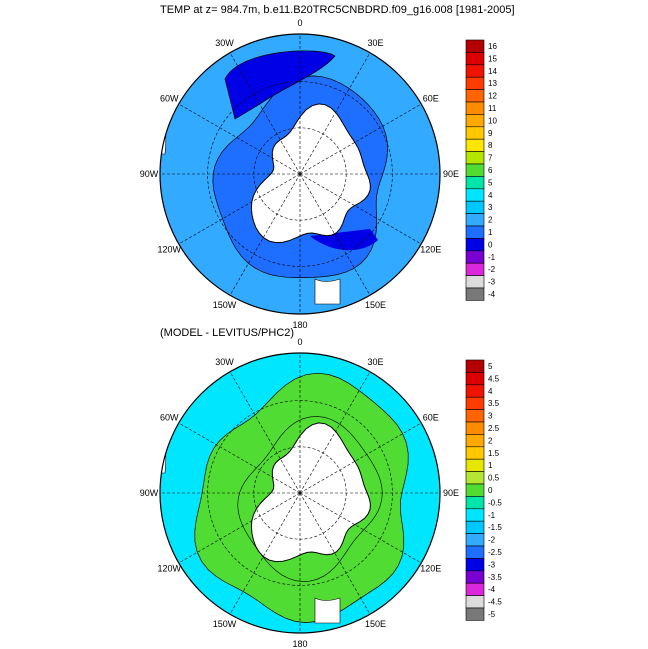 This screenshot has height=649, width=648. I want to click on colorbar-label: -2.5, so click(495, 552).